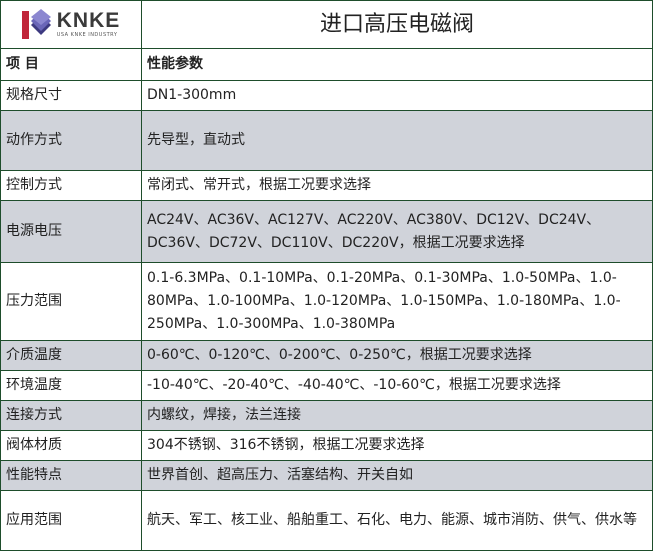  Describe the element at coordinates (397, 355) in the screenshot. I see `row-value: 0-60℃、0-120℃、0-200℃、0-250℃，根据工况要求选择` at that location.